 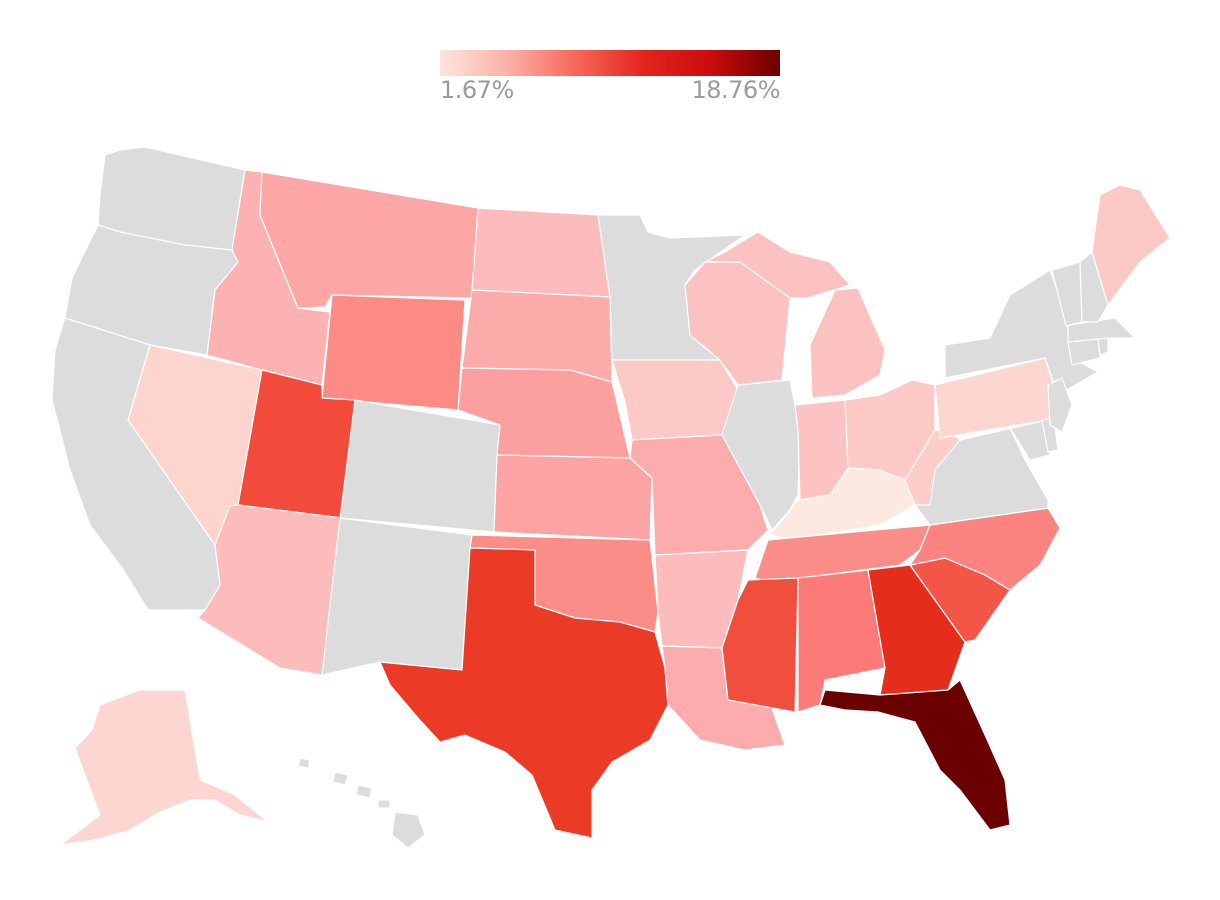 What do you see at coordinates (735, 90) in the screenshot?
I see `legend-max-label: 18.76%` at bounding box center [735, 90].